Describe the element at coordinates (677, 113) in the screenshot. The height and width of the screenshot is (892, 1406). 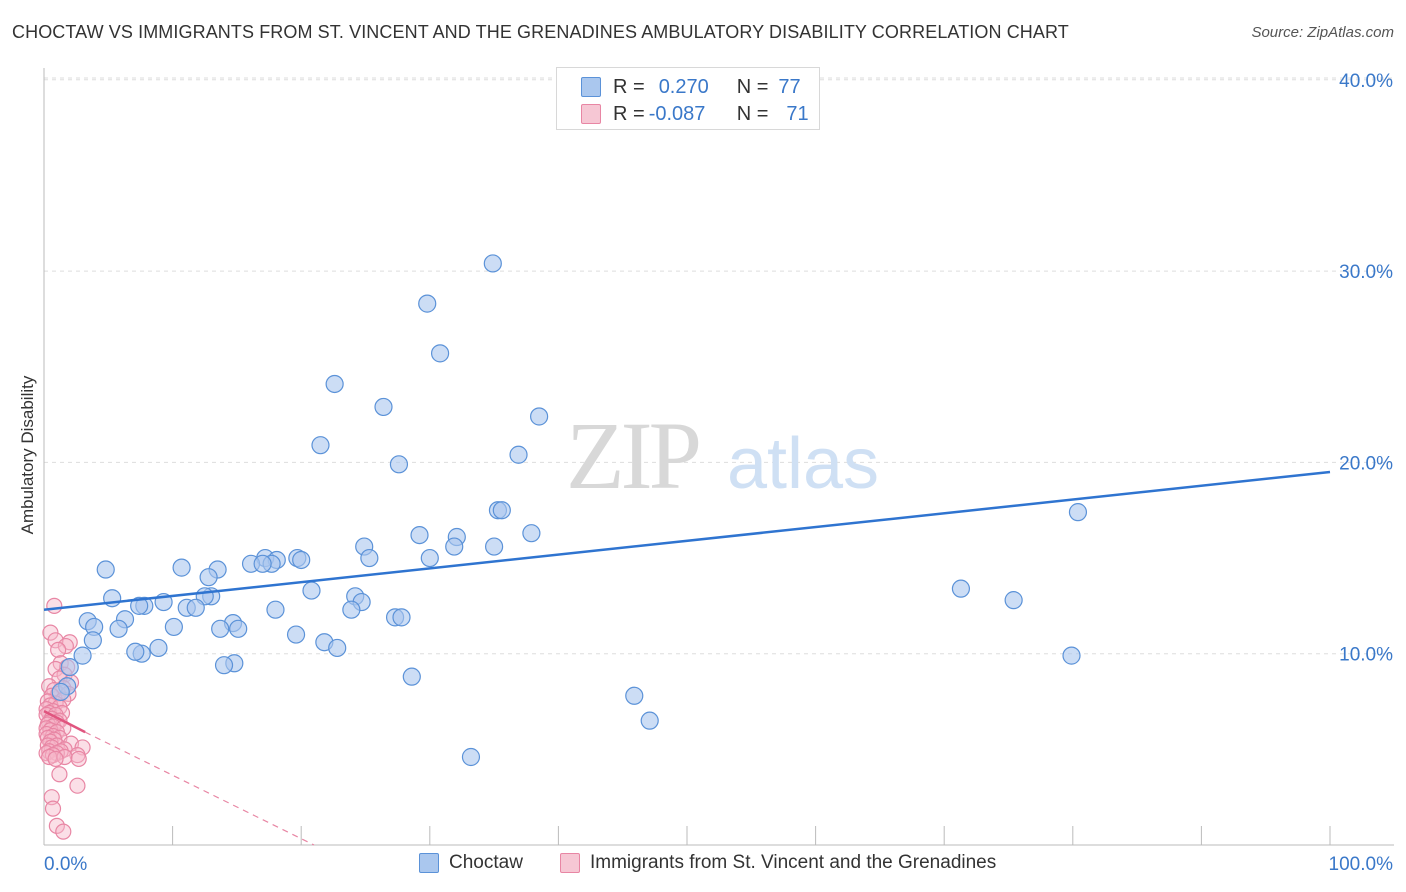
I see `legend-r-value: -0.087` at that location.